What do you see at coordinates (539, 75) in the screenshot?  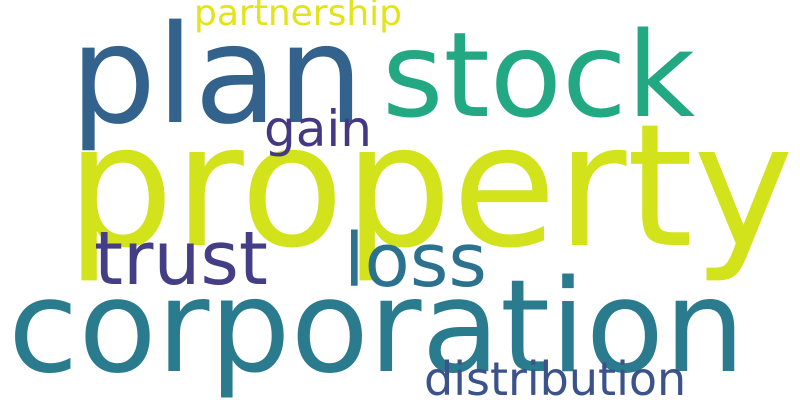 I see `word-stock: stock` at bounding box center [539, 75].